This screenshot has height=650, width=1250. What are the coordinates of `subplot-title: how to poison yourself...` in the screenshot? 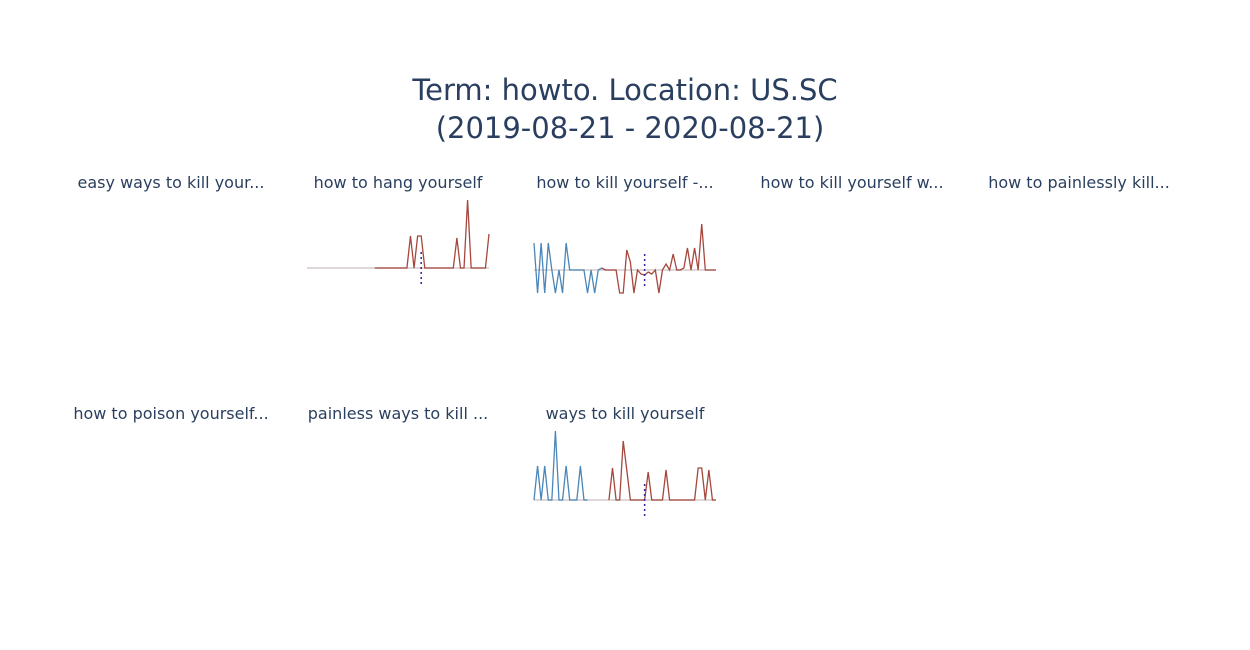 It's located at (170, 413).